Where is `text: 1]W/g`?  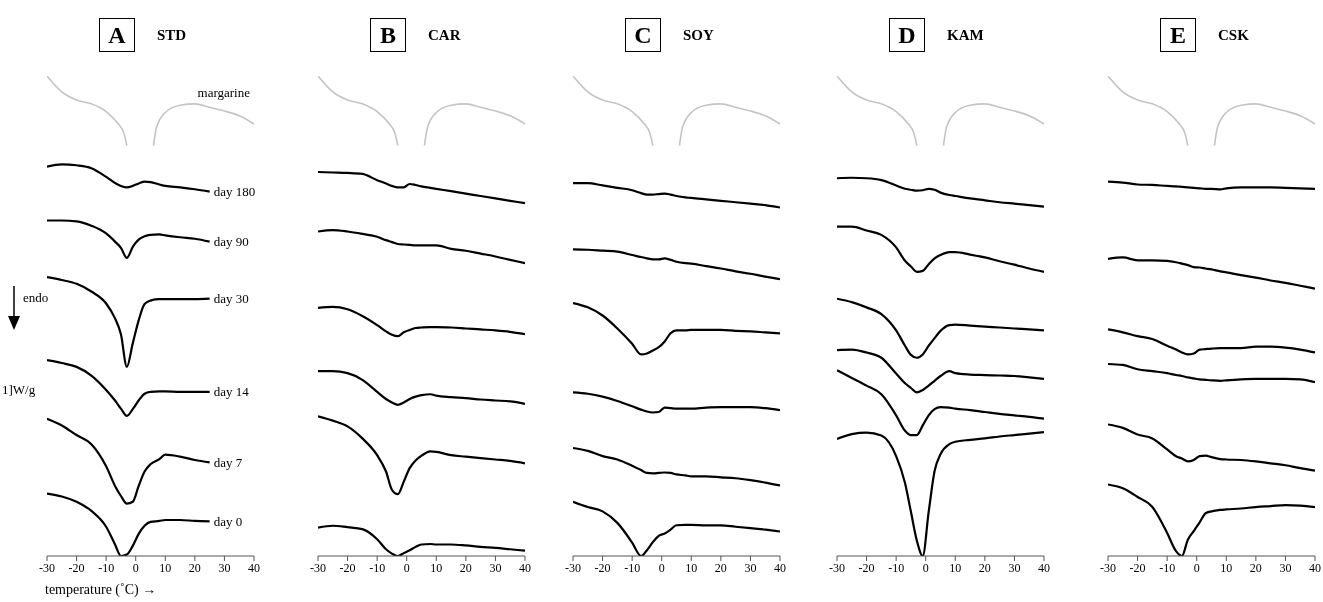 text: 1]W/g is located at coordinates (19, 390).